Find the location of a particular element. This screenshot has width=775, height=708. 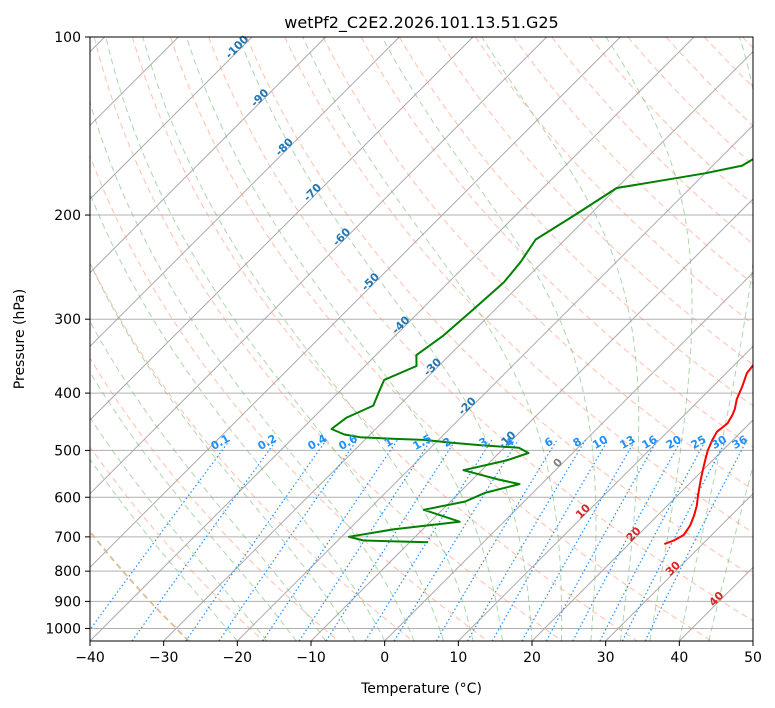

x-tick-label: −20 is located at coordinates (238, 658).